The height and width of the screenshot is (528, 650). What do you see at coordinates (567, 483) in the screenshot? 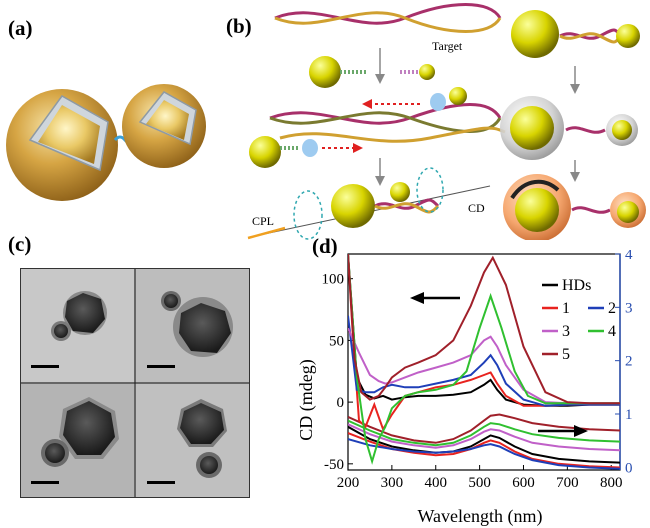
I see `x-tick-label: 700` at bounding box center [567, 483].